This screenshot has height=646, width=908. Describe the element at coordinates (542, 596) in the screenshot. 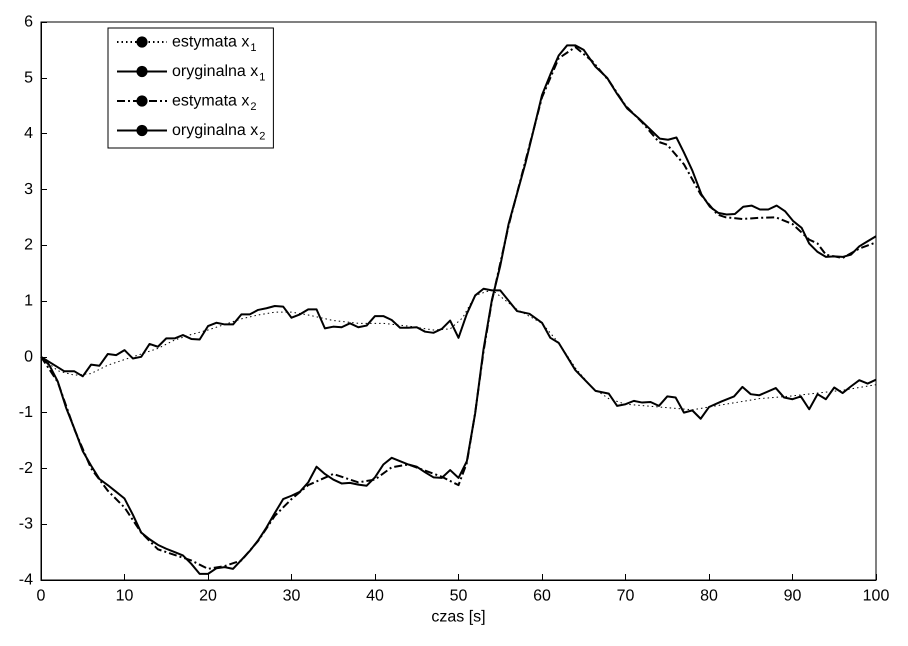

I see `x-tick-label: 60` at that location.